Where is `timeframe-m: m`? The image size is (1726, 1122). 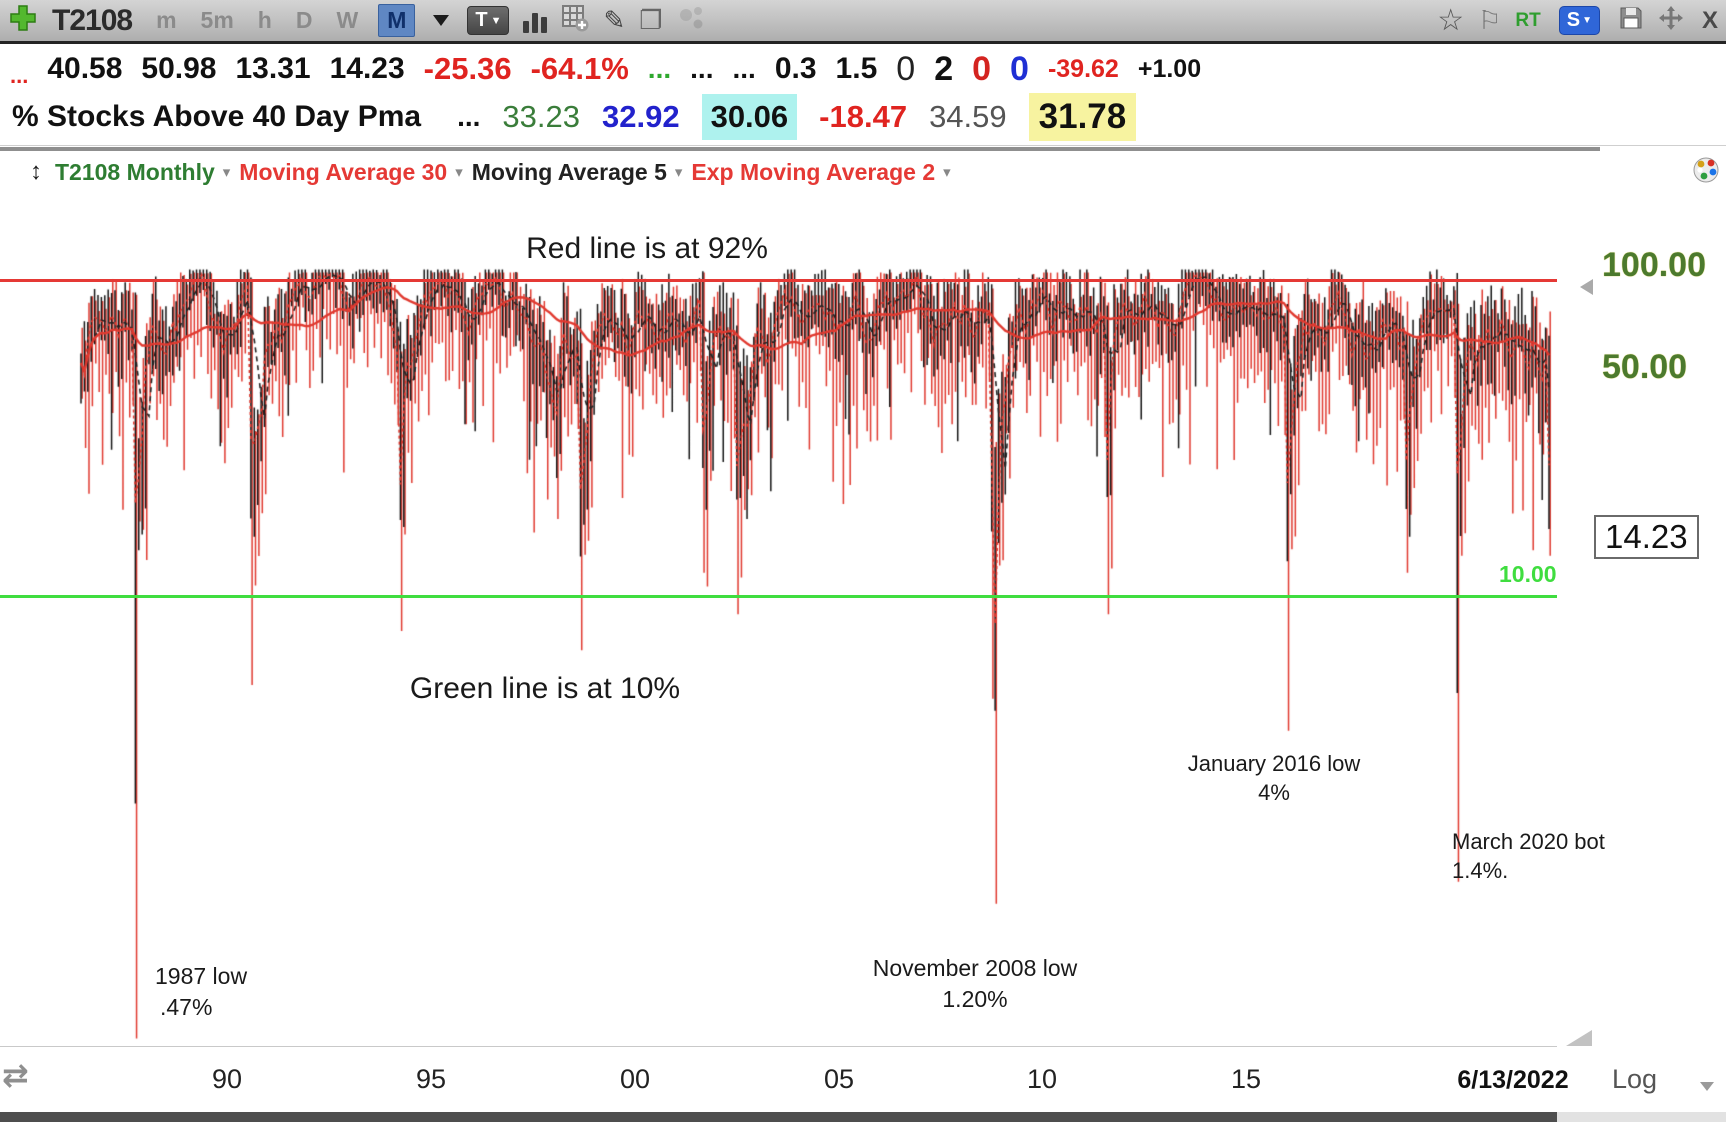 timeframe-m: m is located at coordinates (166, 20).